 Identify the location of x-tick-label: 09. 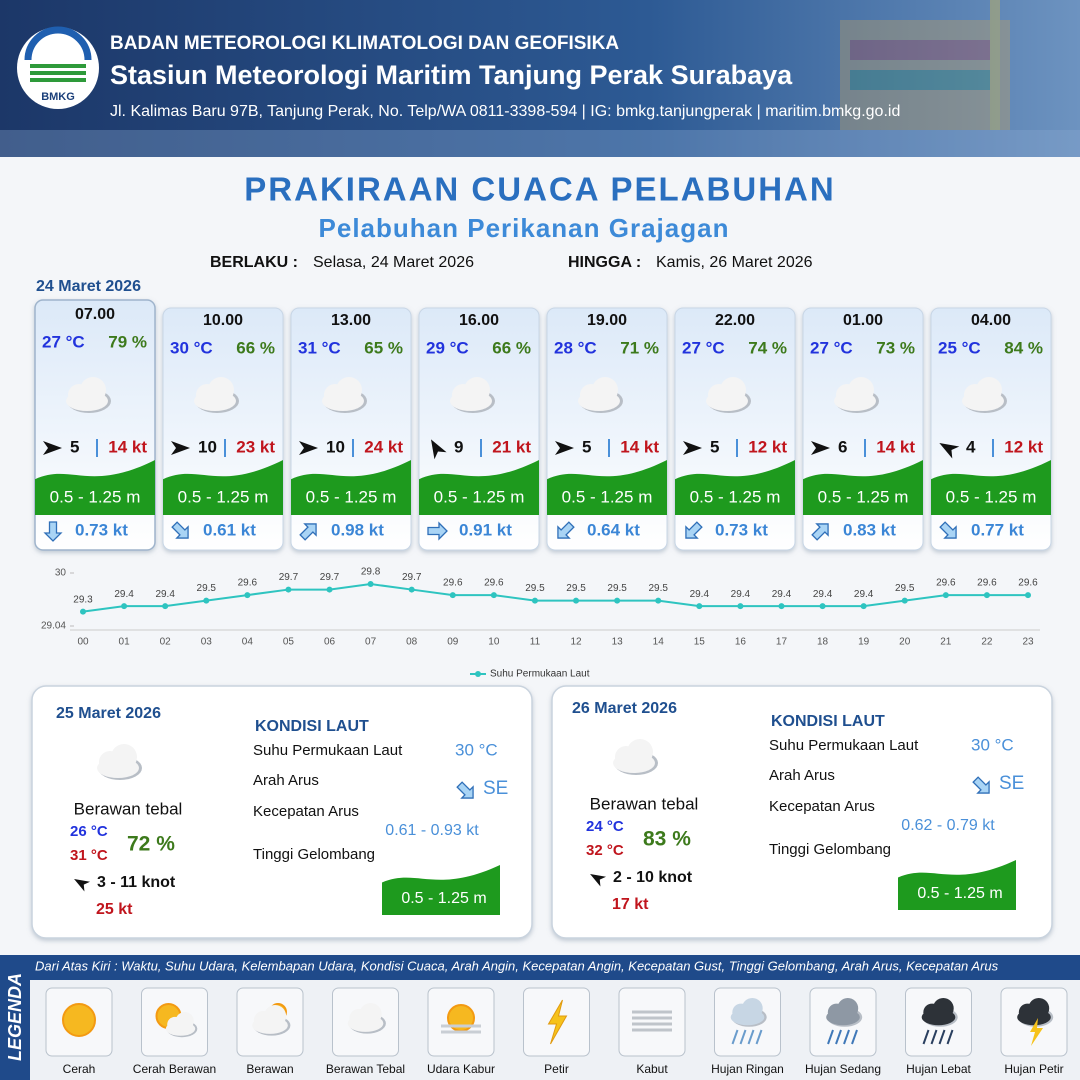
(453, 642).